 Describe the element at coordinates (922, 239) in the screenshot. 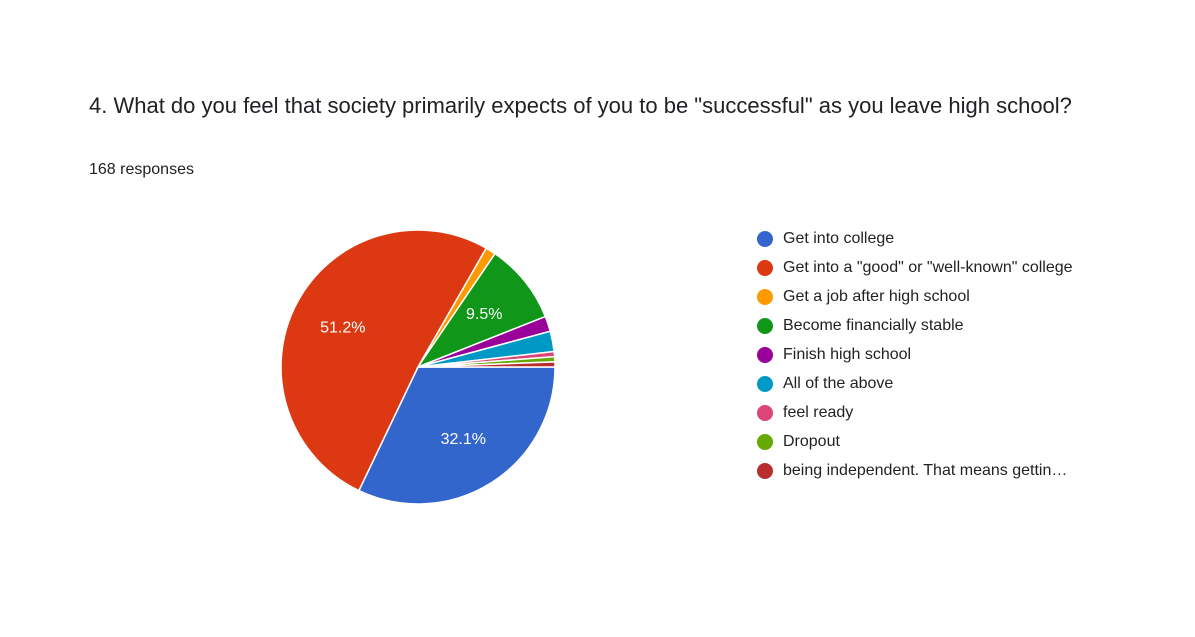

I see `legend-item: Get into college` at that location.